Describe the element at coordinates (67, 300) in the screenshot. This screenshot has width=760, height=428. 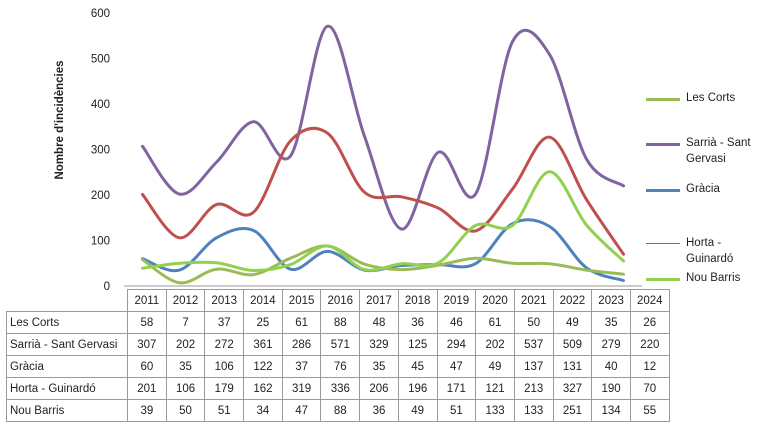
I see `table-corner` at that location.